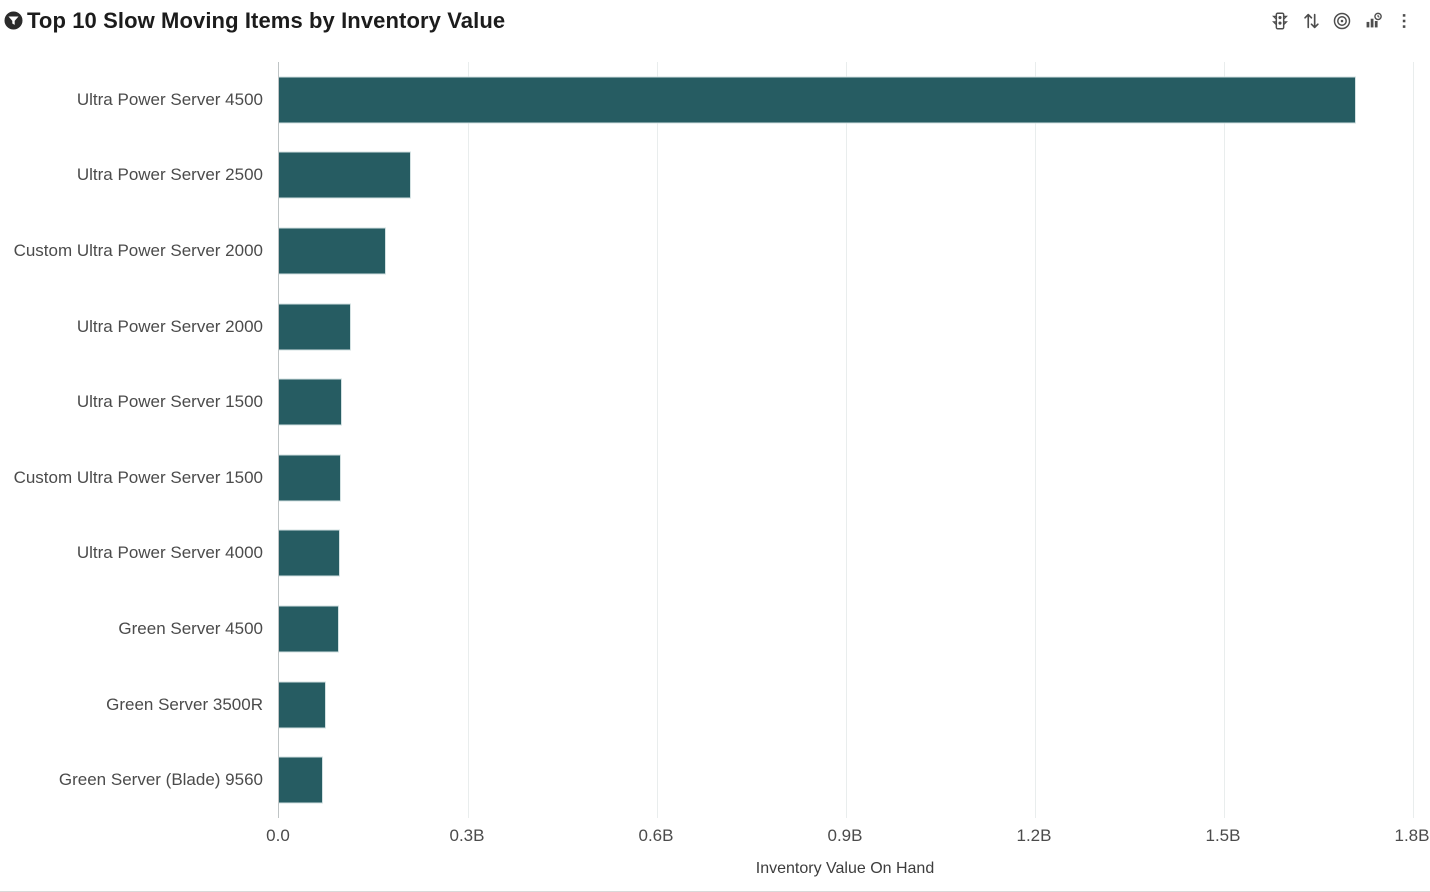  What do you see at coordinates (169, 175) in the screenshot?
I see `category-label: Ultra Power Server 2500` at bounding box center [169, 175].